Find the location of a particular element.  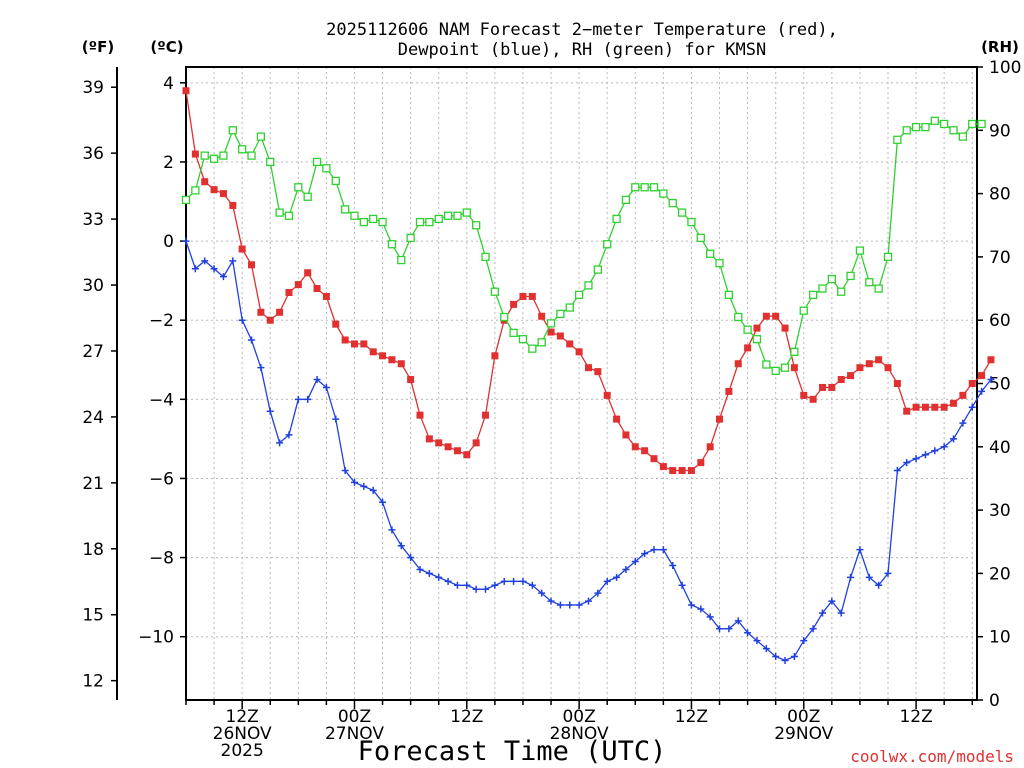

celsius-tick-label: 2 is located at coordinates (168, 163).